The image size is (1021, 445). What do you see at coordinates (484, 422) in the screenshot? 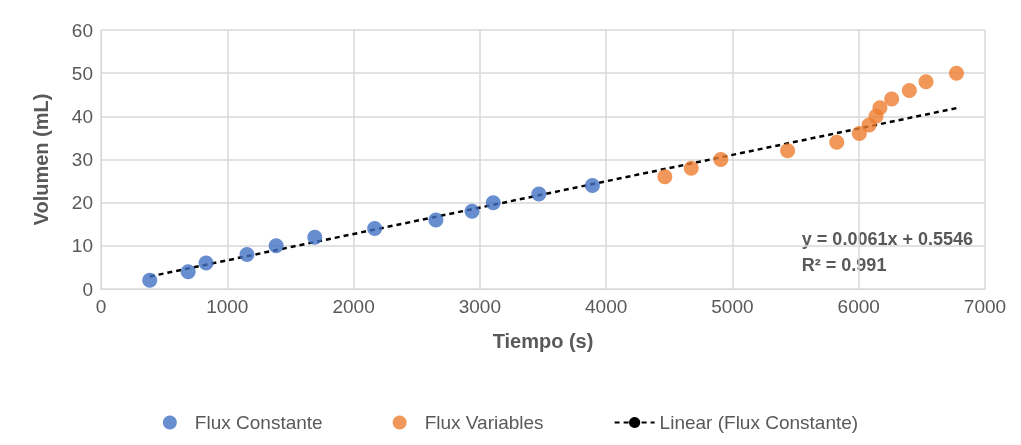
I see `legend-label: Flux Variables` at bounding box center [484, 422].